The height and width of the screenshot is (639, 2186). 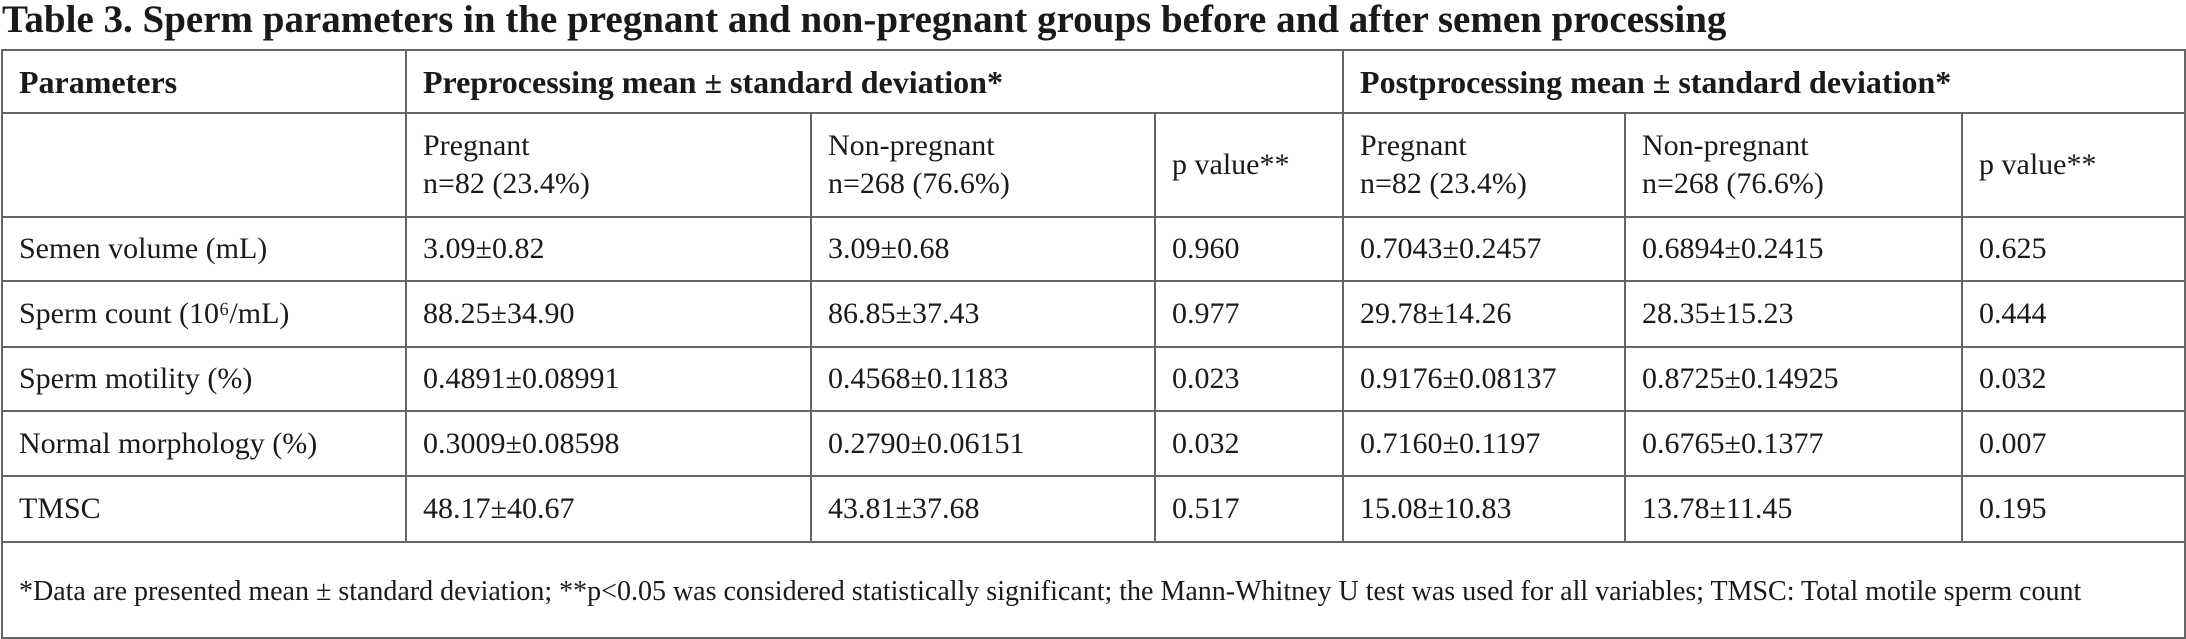 What do you see at coordinates (1484, 379) in the screenshot?
I see `data-cell: 0.9176±0.08137` at bounding box center [1484, 379].